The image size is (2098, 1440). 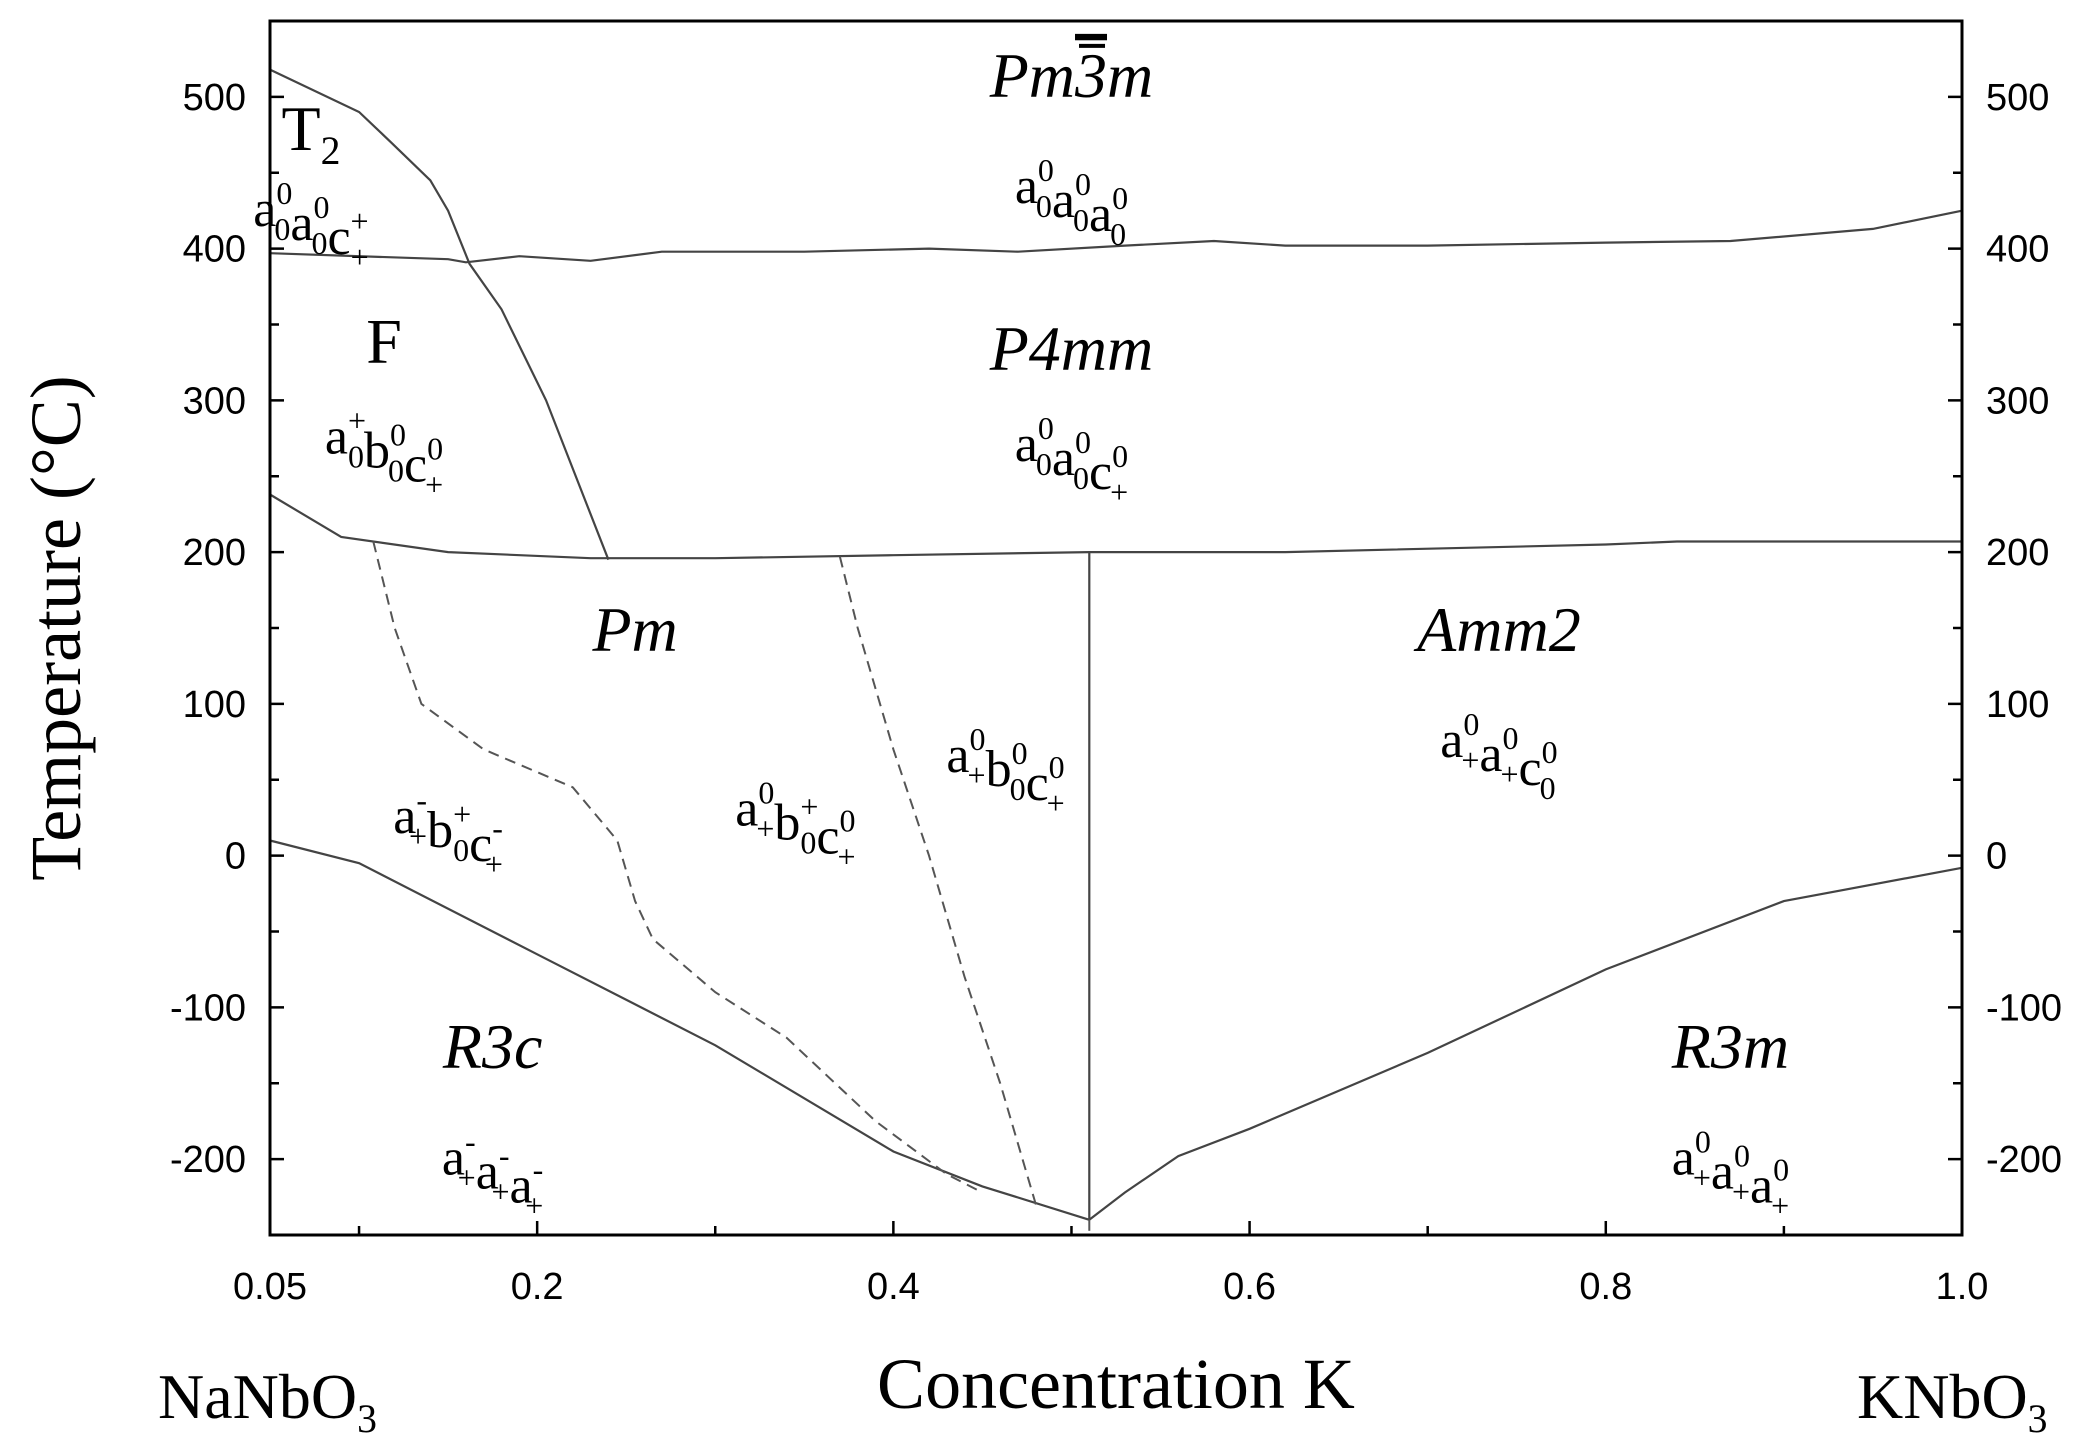 What do you see at coordinates (1071, 202) in the screenshot?
I see `tilt-notation-2: a0 0a0 0a0 0` at bounding box center [1071, 202].